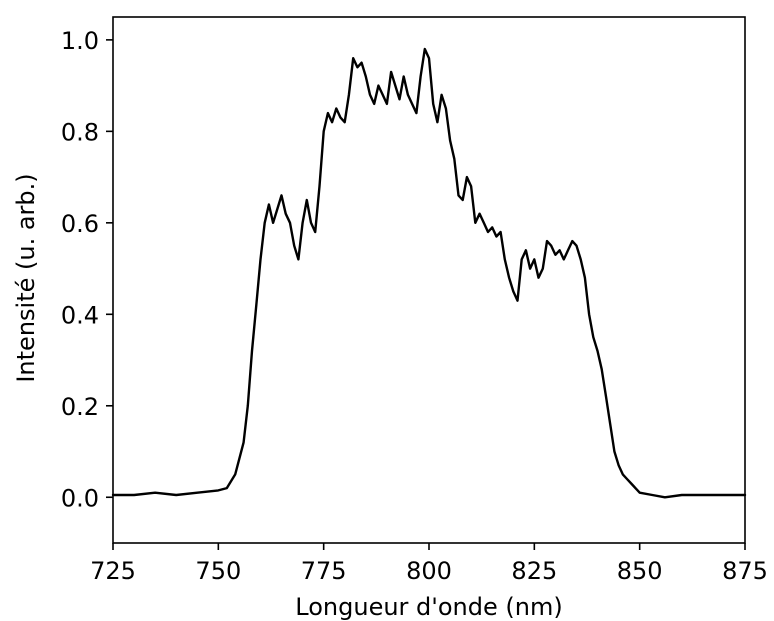  I want to click on y-tick-label: 1.0, so click(80, 41).